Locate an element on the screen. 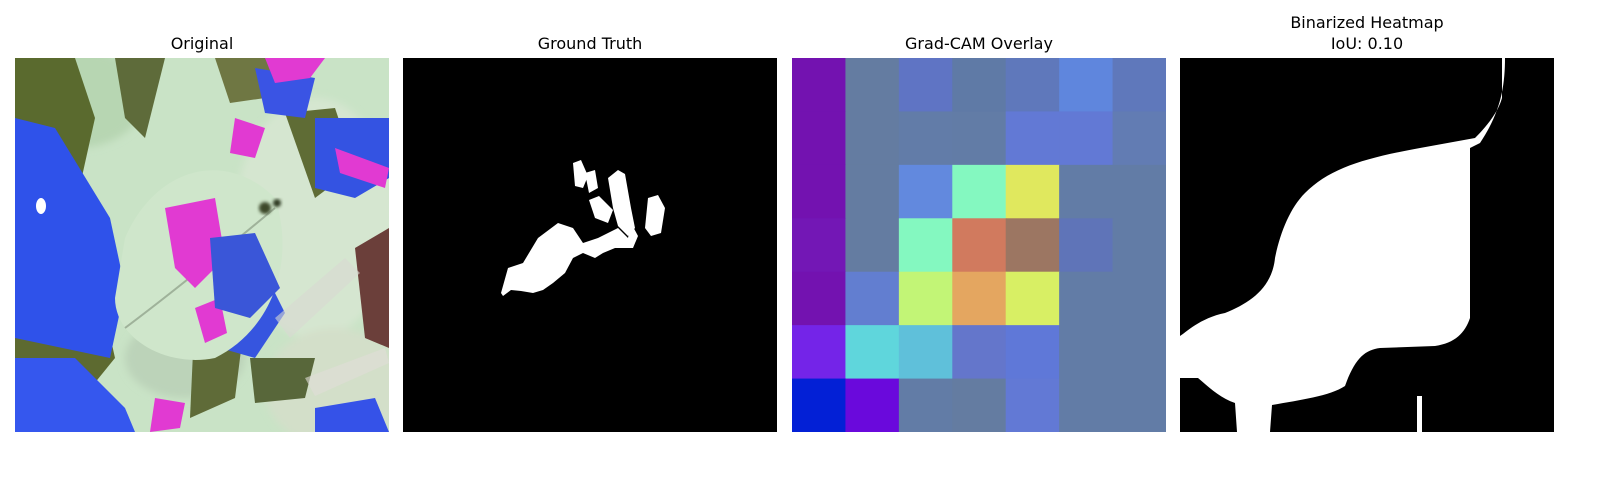  panel-title: Grad-CAM Overlay is located at coordinates (979, 43).